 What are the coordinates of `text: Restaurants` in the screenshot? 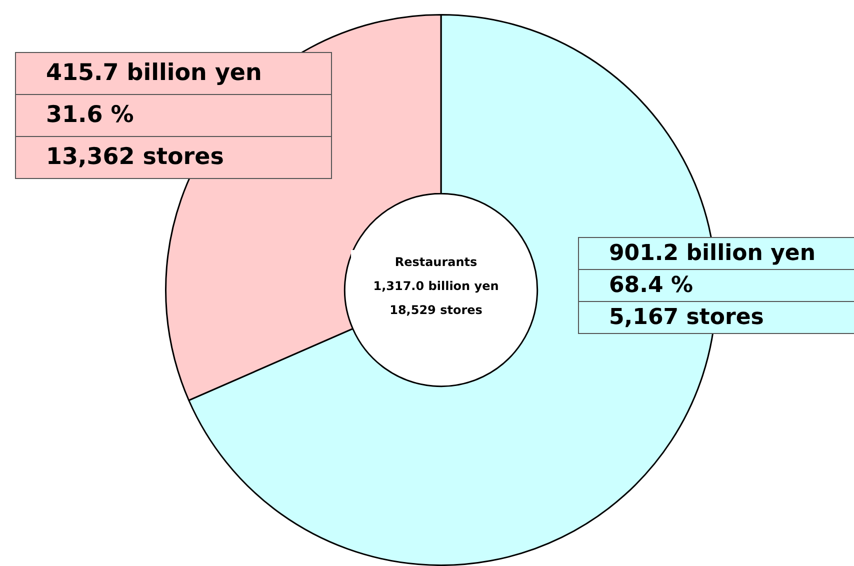 It's located at (436, 262).